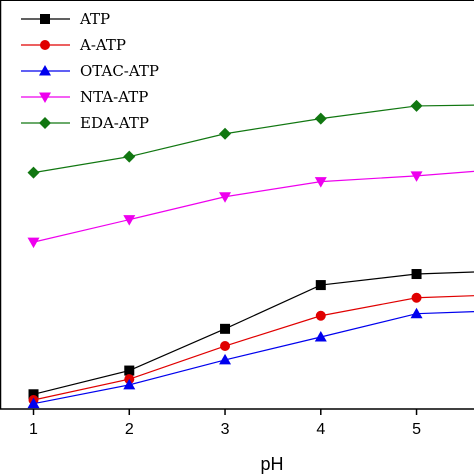 The width and height of the screenshot is (474, 474). I want to click on legend-label-nta-atp: NTA-ATP, so click(114, 97).